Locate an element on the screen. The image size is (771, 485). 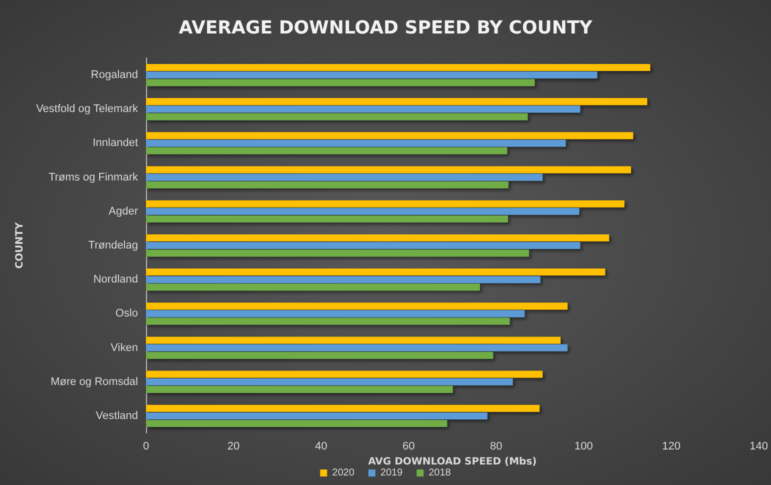
x-tick-label: 140 is located at coordinates (759, 446).